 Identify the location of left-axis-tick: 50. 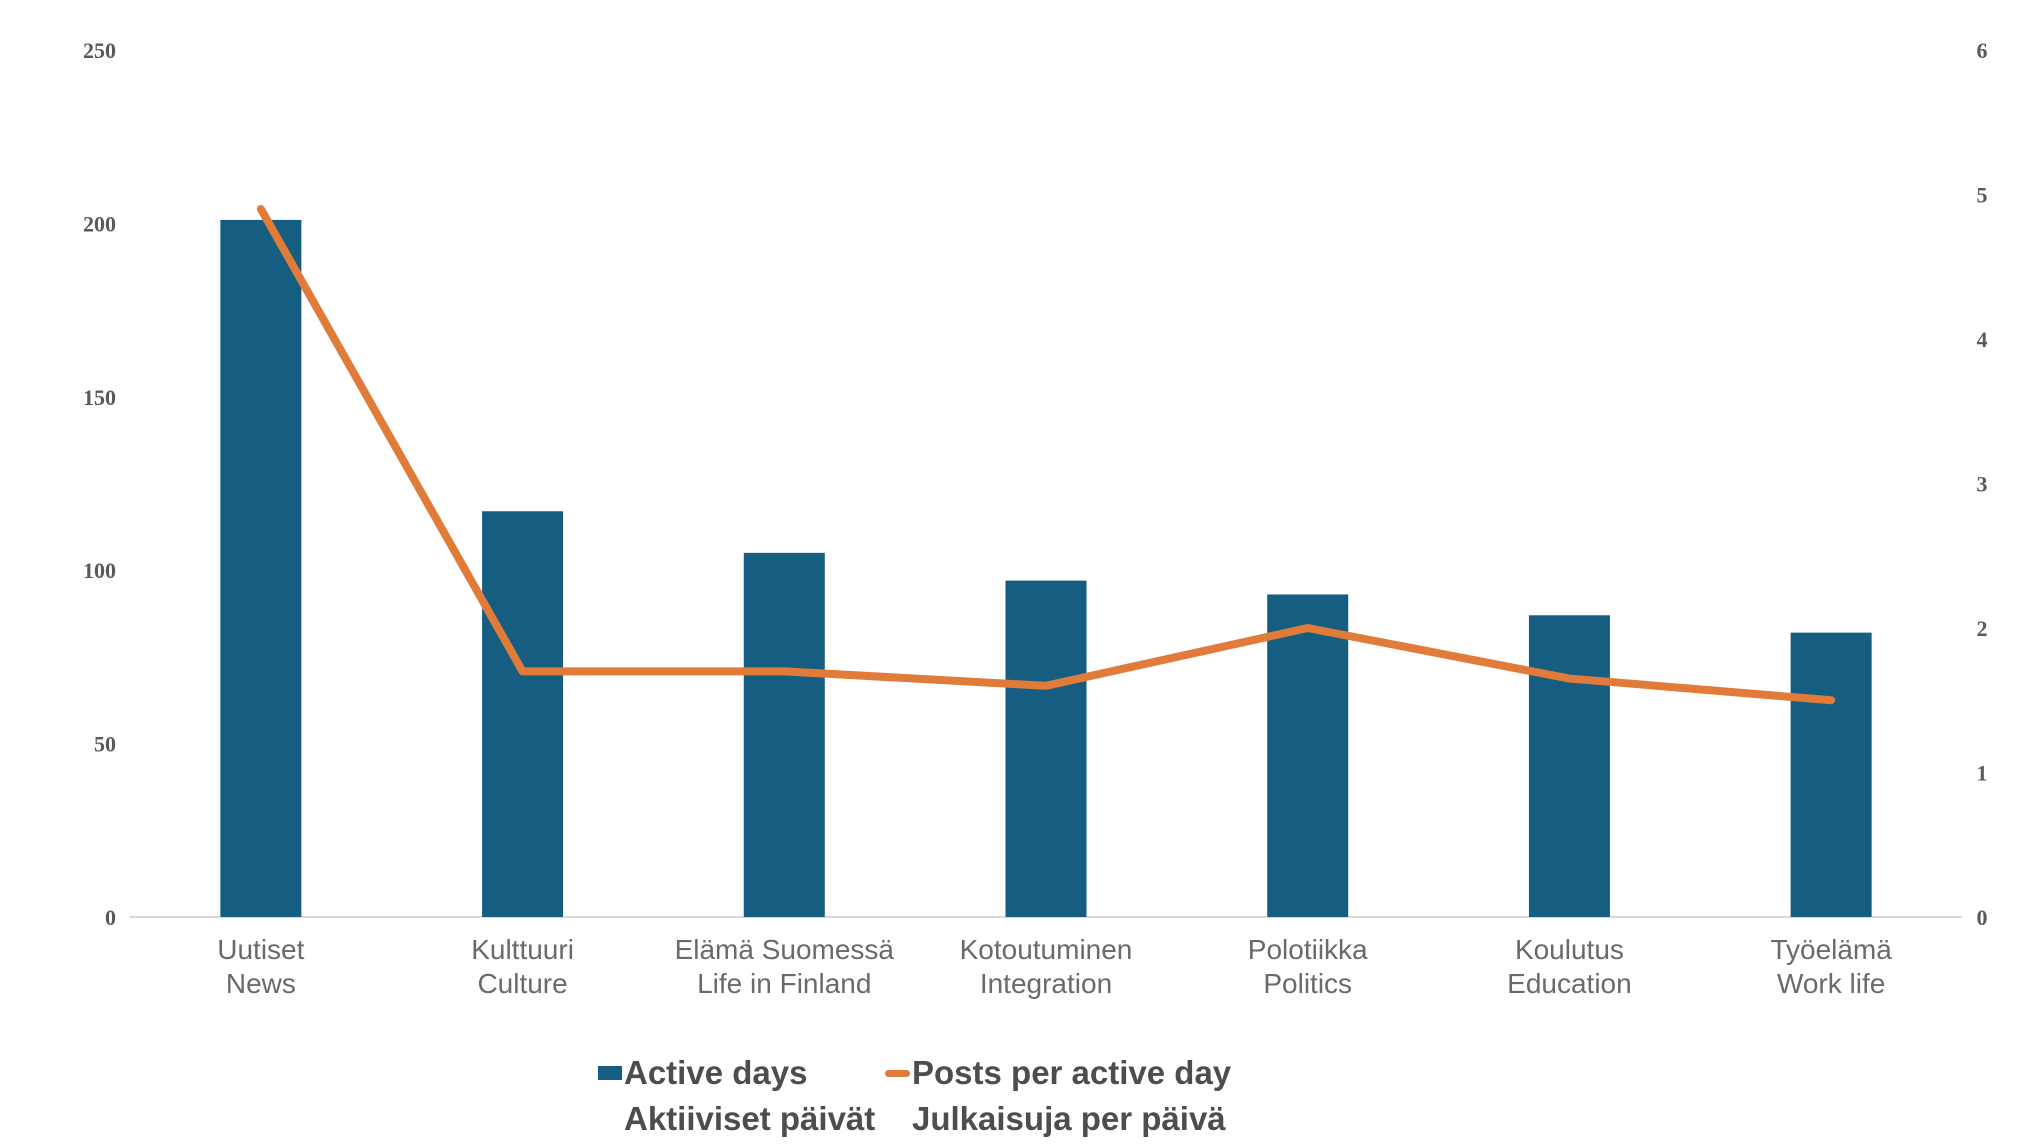
(105, 744).